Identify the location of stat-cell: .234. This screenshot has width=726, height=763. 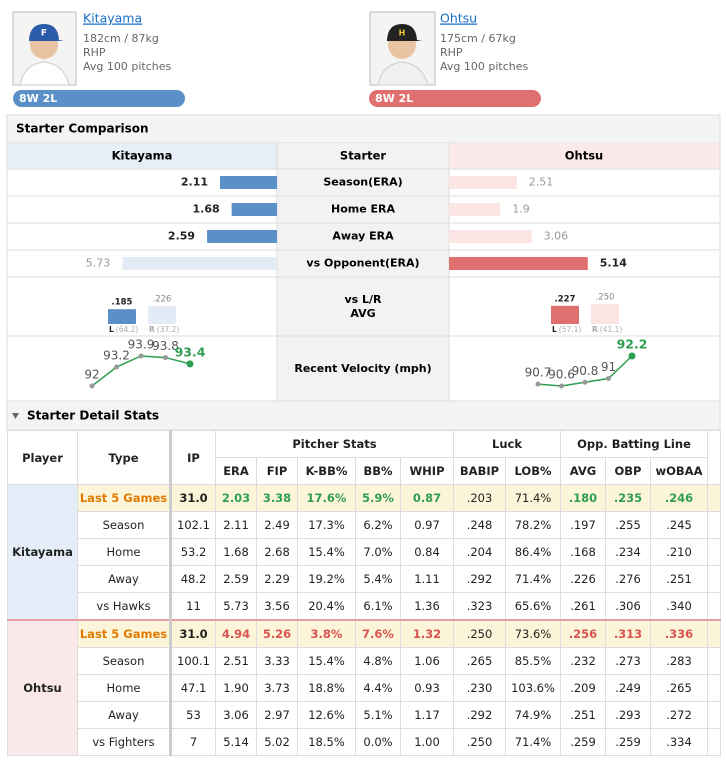
(628, 552).